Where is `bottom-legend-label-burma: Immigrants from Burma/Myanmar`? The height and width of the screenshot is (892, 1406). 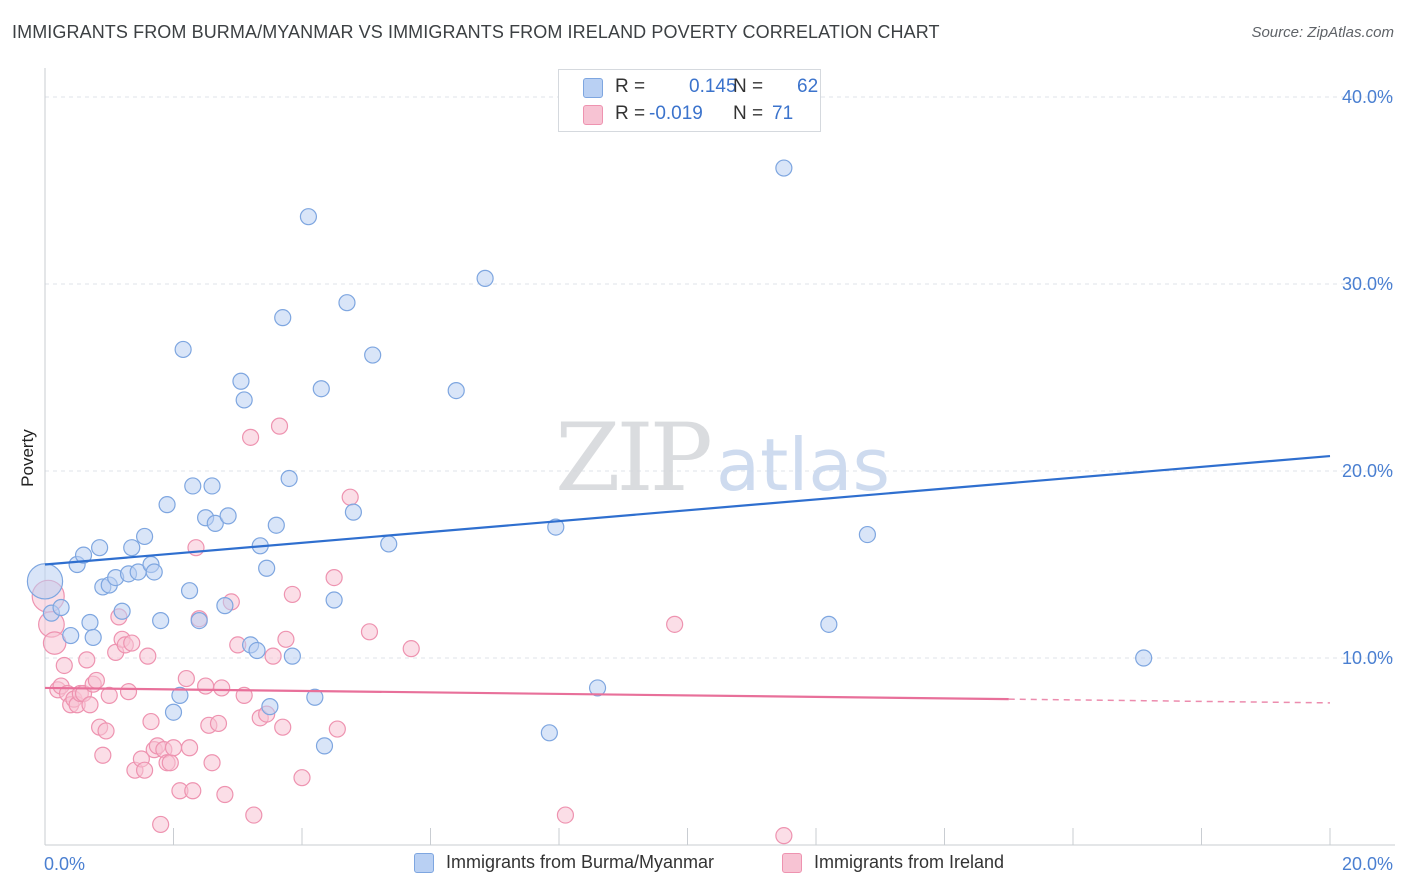 bottom-legend-label-burma: Immigrants from Burma/Myanmar is located at coordinates (580, 862).